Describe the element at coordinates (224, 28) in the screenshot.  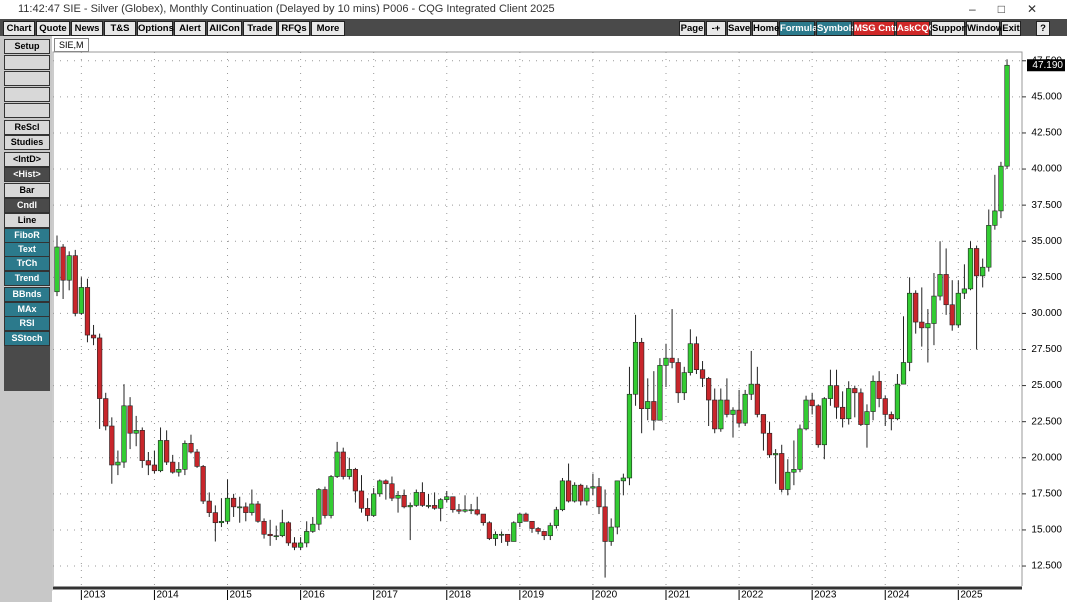
I see `menu-button: AllCon` at that location.